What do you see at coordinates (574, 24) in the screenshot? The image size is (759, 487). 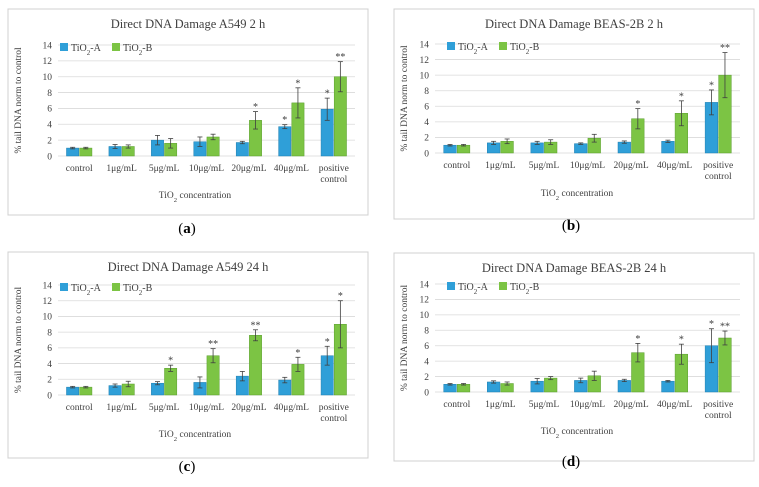 I see `chart-title: Direct DNA Damage BEAS-2B 2 h` at bounding box center [574, 24].